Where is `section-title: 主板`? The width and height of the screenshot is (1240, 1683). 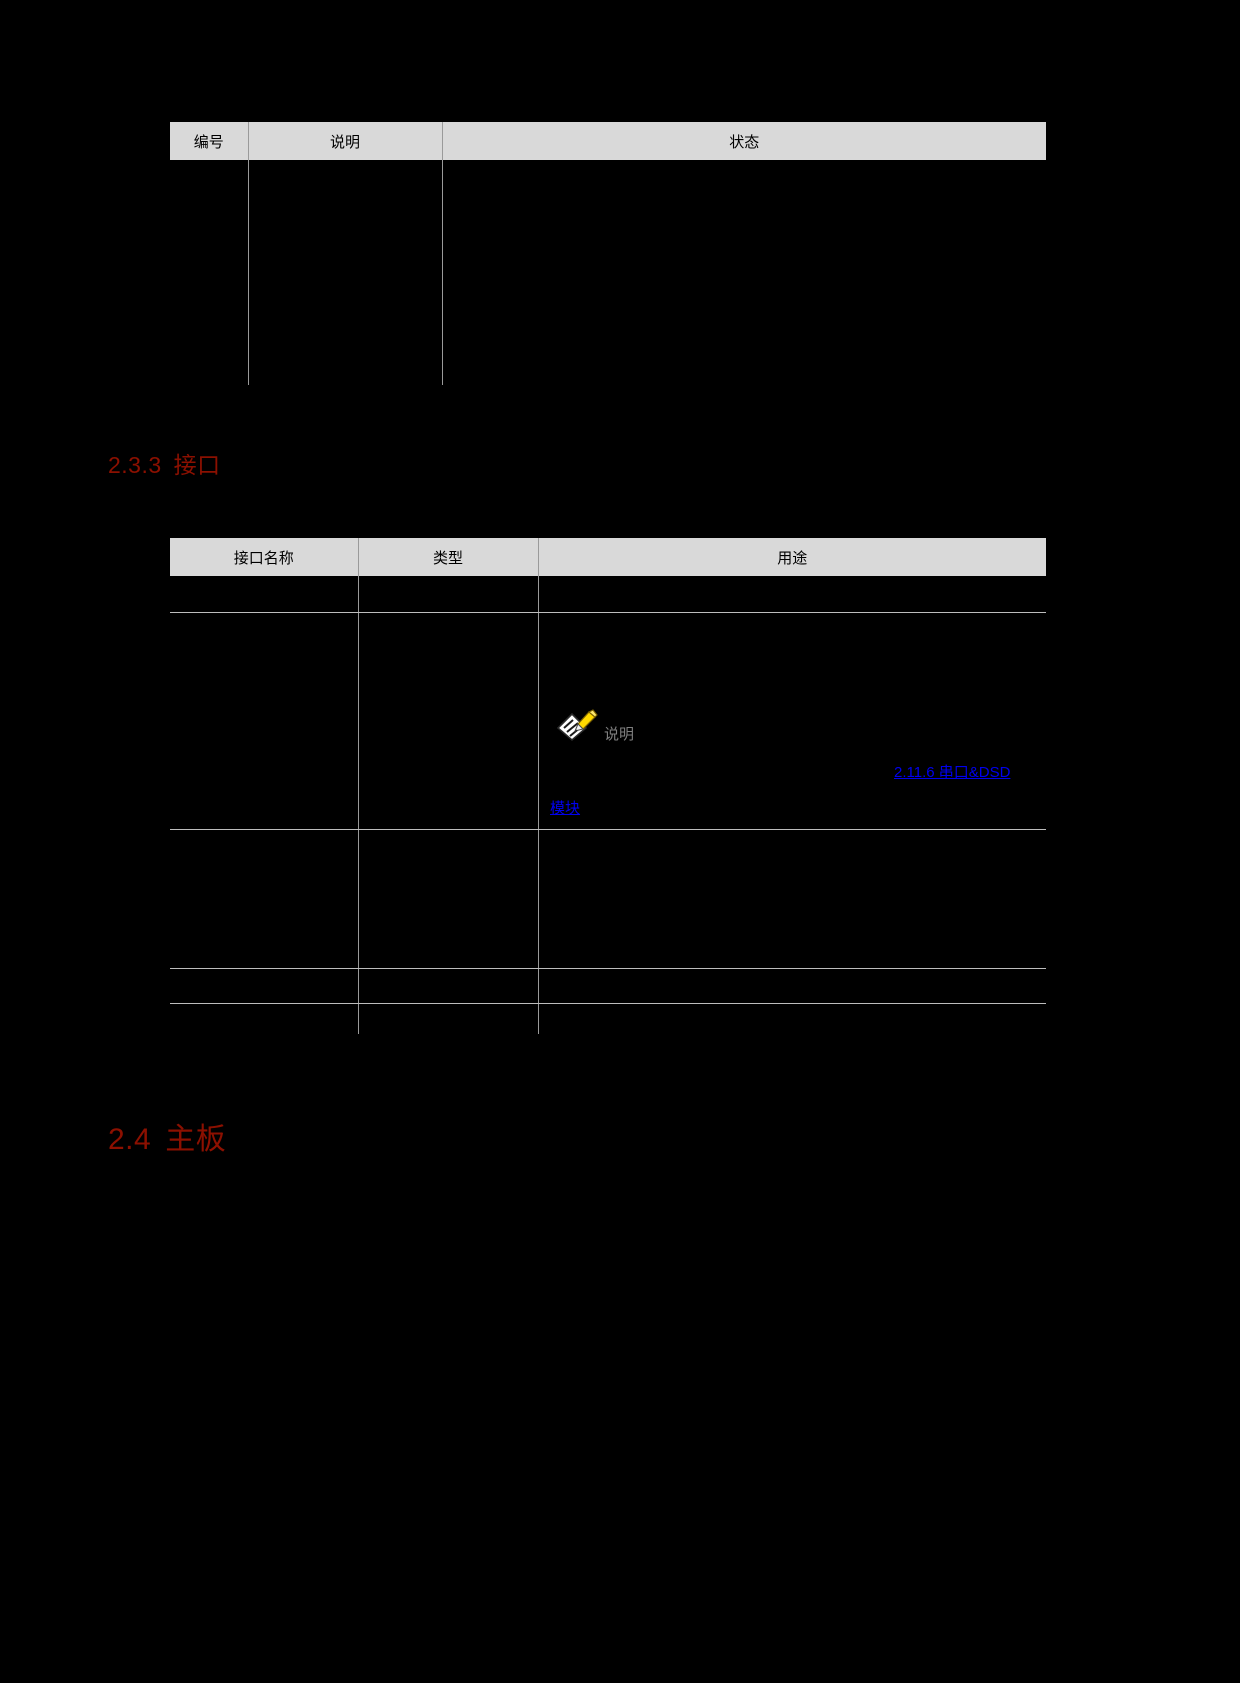 section-title: 主板 is located at coordinates (196, 1139).